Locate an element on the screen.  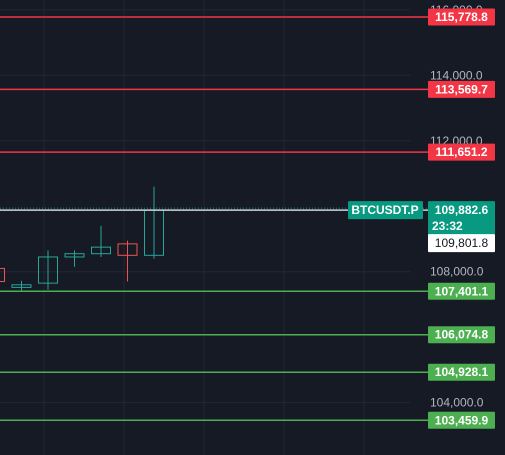
symbol-label: BTCUSDT.P is located at coordinates (384, 210).